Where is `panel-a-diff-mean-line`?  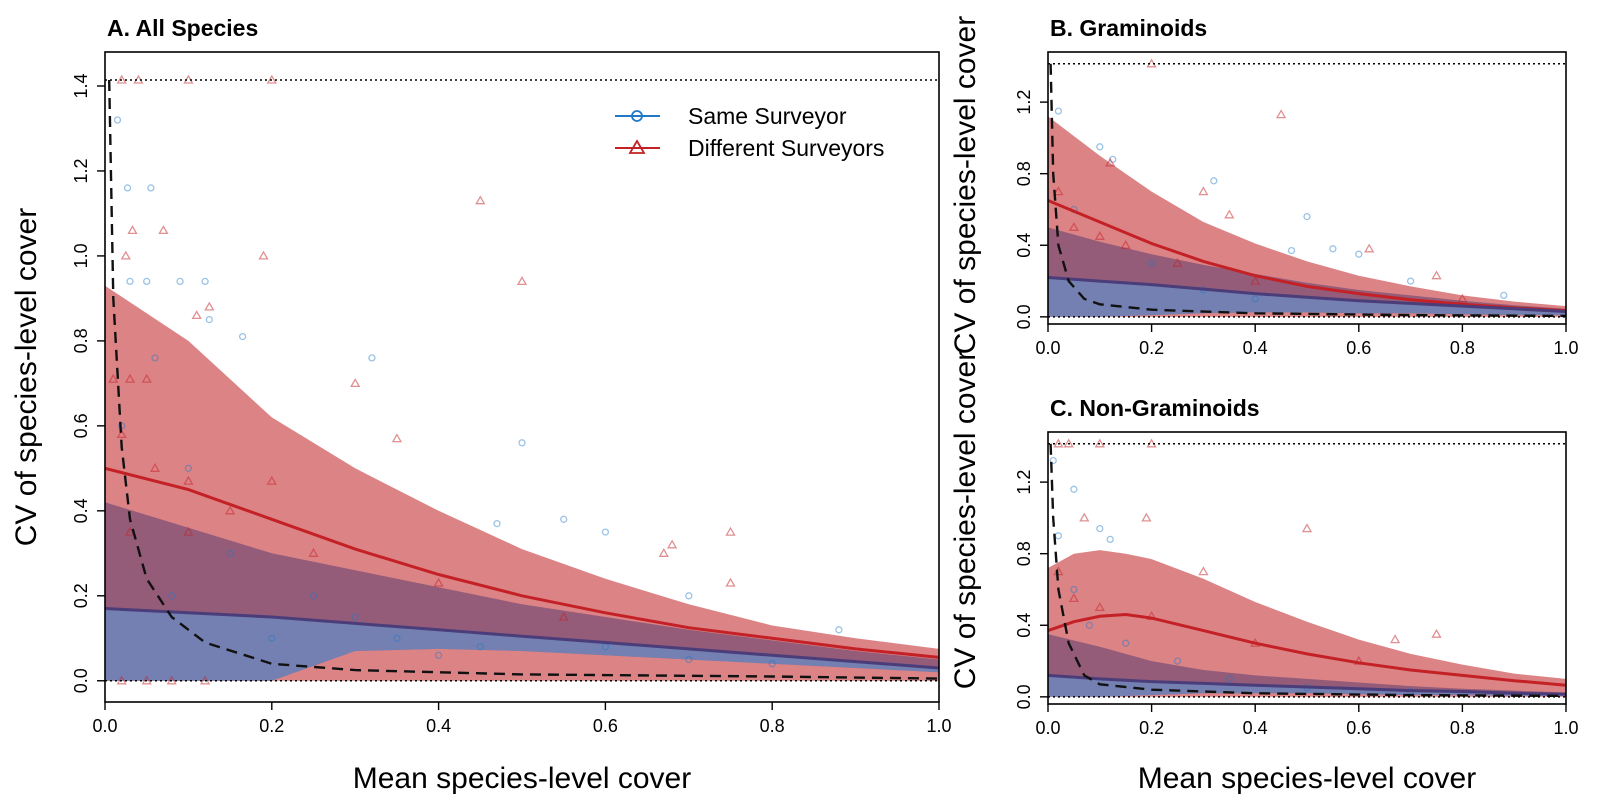
panel-a-diff-mean-line is located at coordinates (522, 562).